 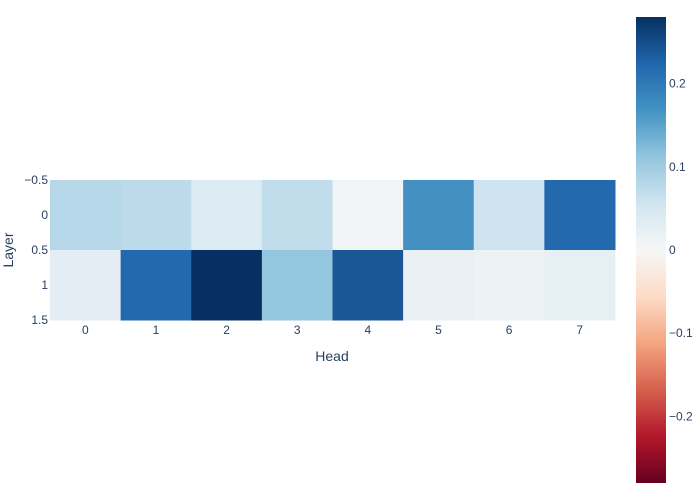 I want to click on colorbar-tick-label: −0.2, so click(x=681, y=416).